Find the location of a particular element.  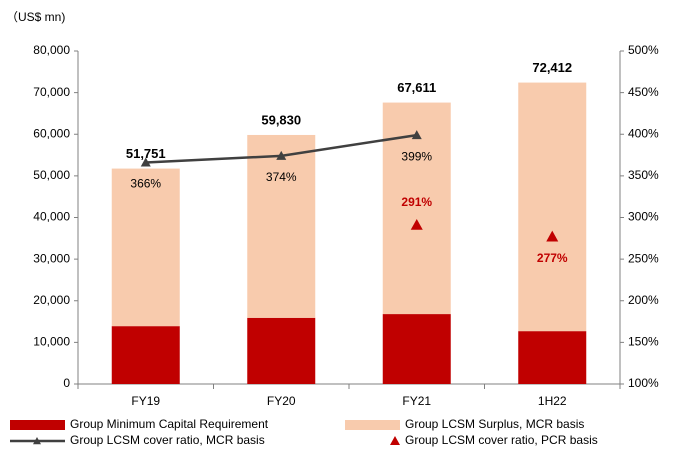

x-tick-label: FY21 is located at coordinates (416, 401).